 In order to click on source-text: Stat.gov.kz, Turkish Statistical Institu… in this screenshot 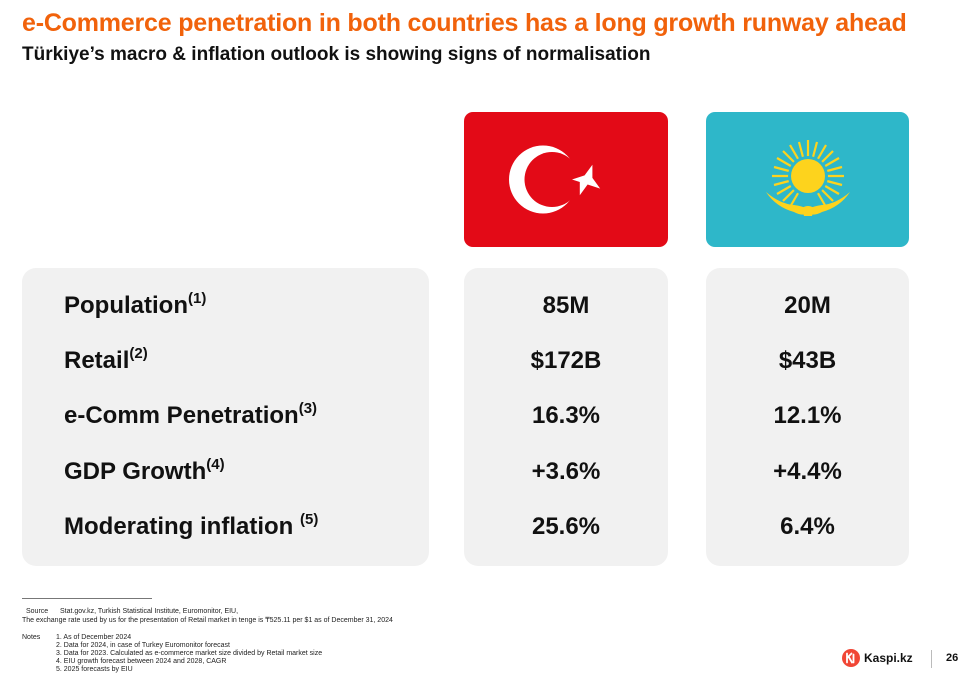, I will do `click(149, 611)`.